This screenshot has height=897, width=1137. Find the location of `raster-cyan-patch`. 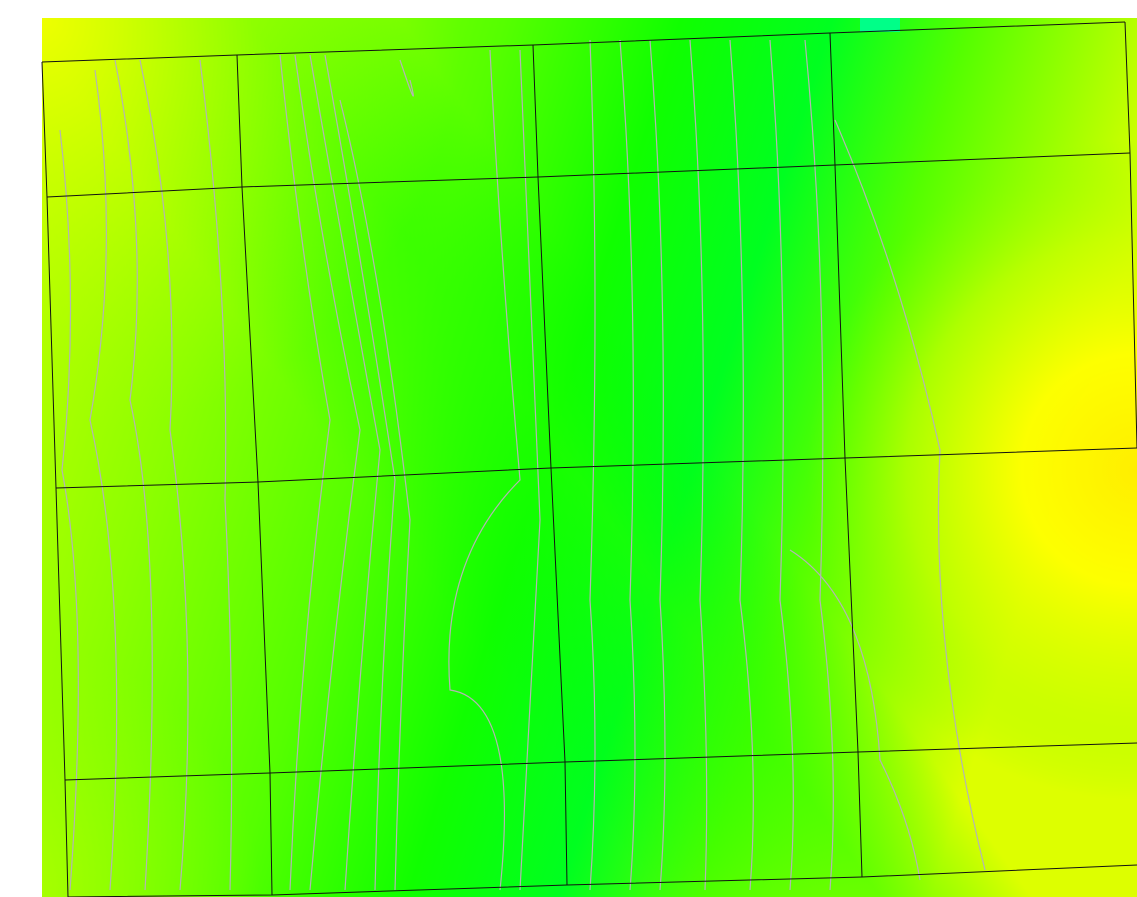

raster-cyan-patch is located at coordinates (880, 25).